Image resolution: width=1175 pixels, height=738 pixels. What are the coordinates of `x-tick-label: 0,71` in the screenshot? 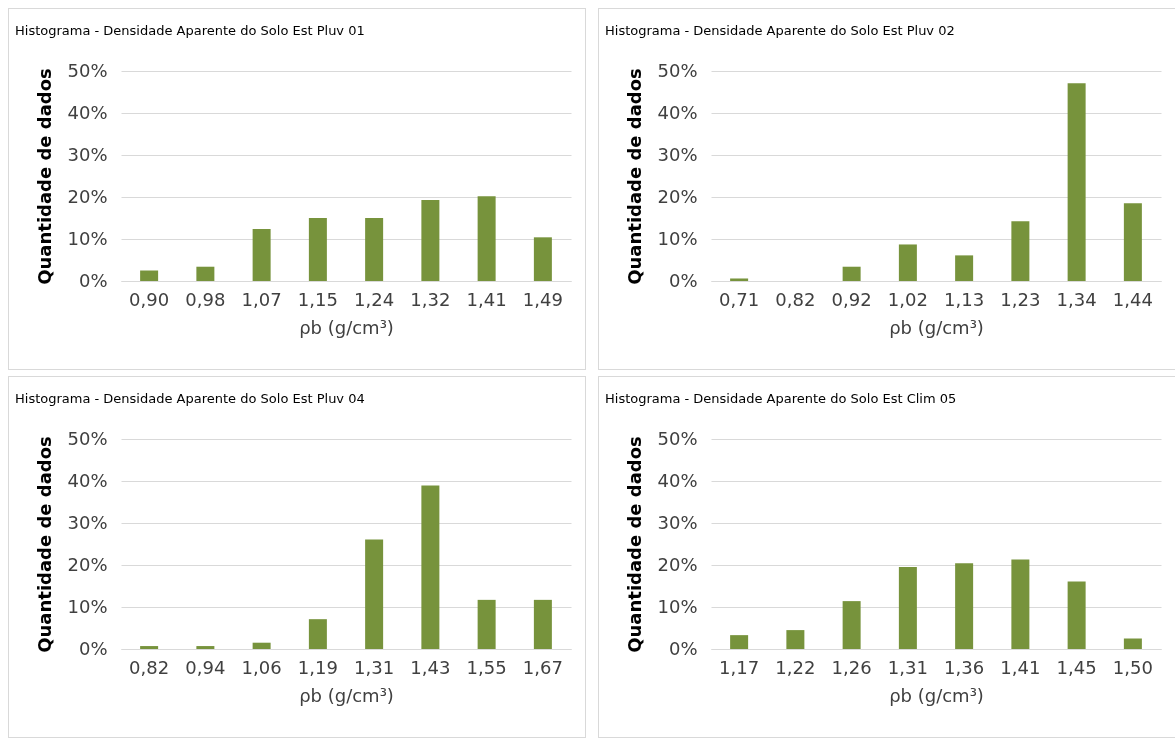 It's located at (739, 299).